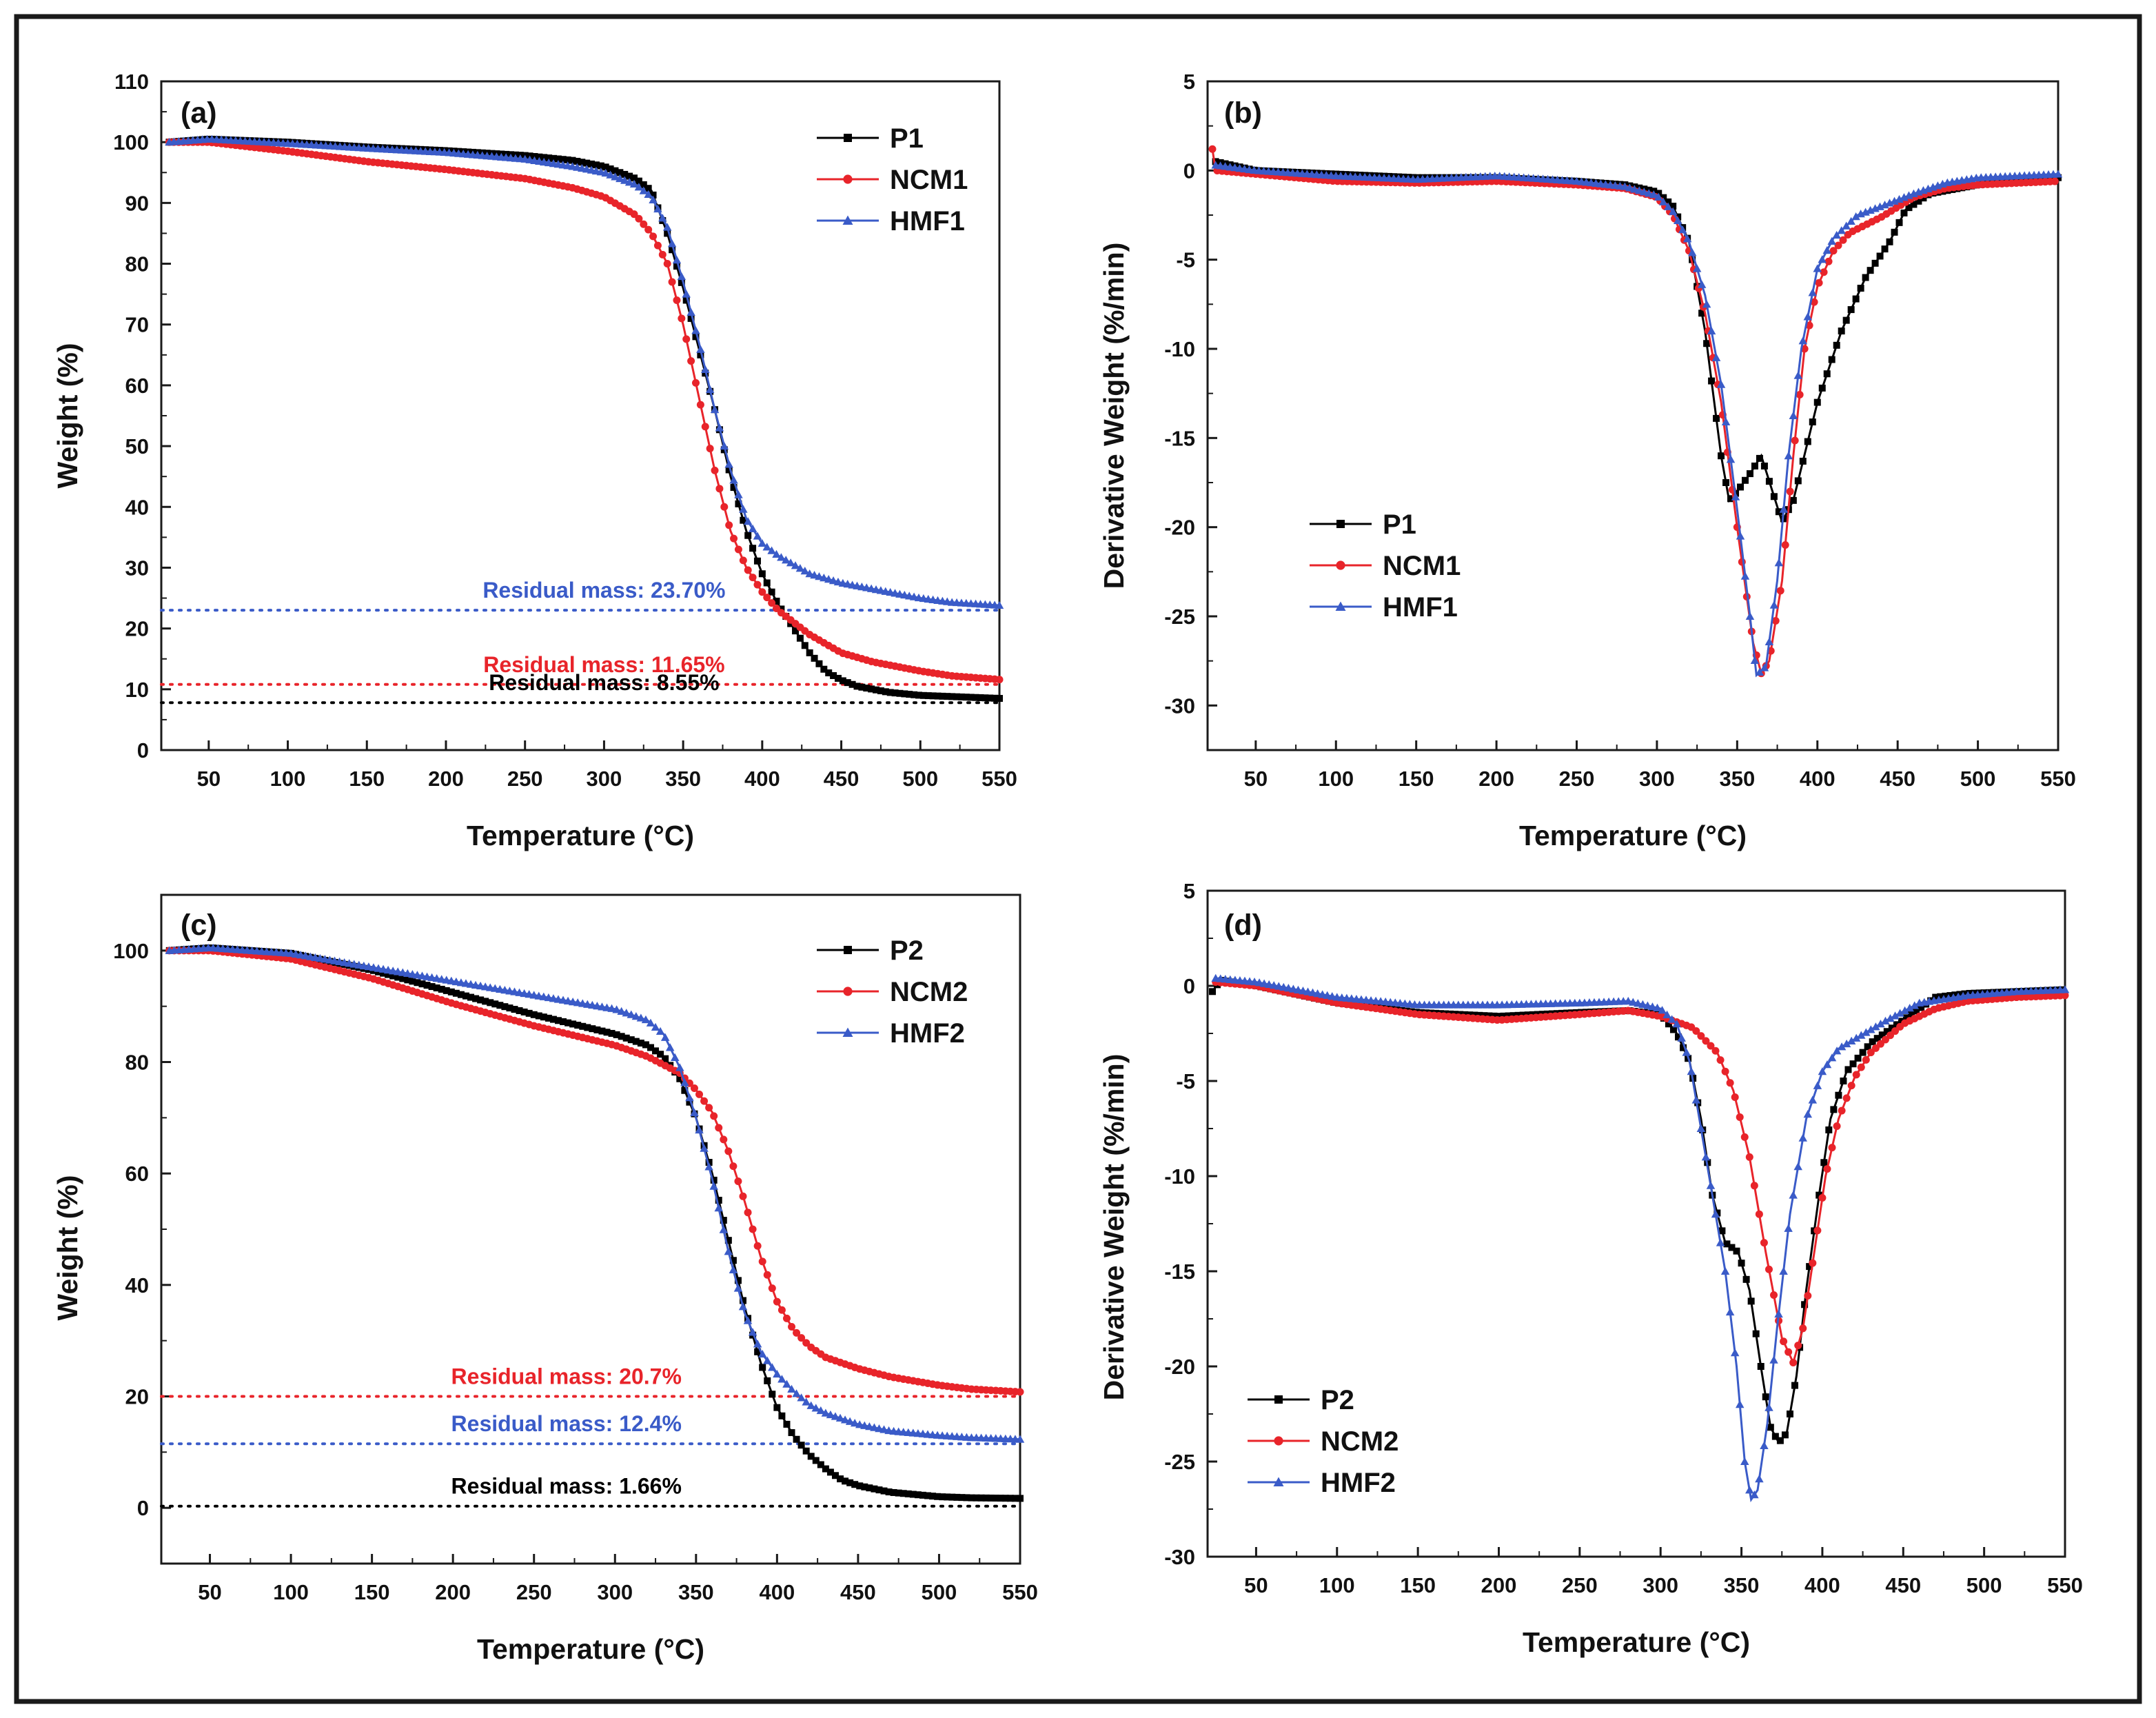 This screenshot has width=2156, height=1718. What do you see at coordinates (1278, 1441) in the screenshot?
I see `legend-marker-ncm2` at bounding box center [1278, 1441].